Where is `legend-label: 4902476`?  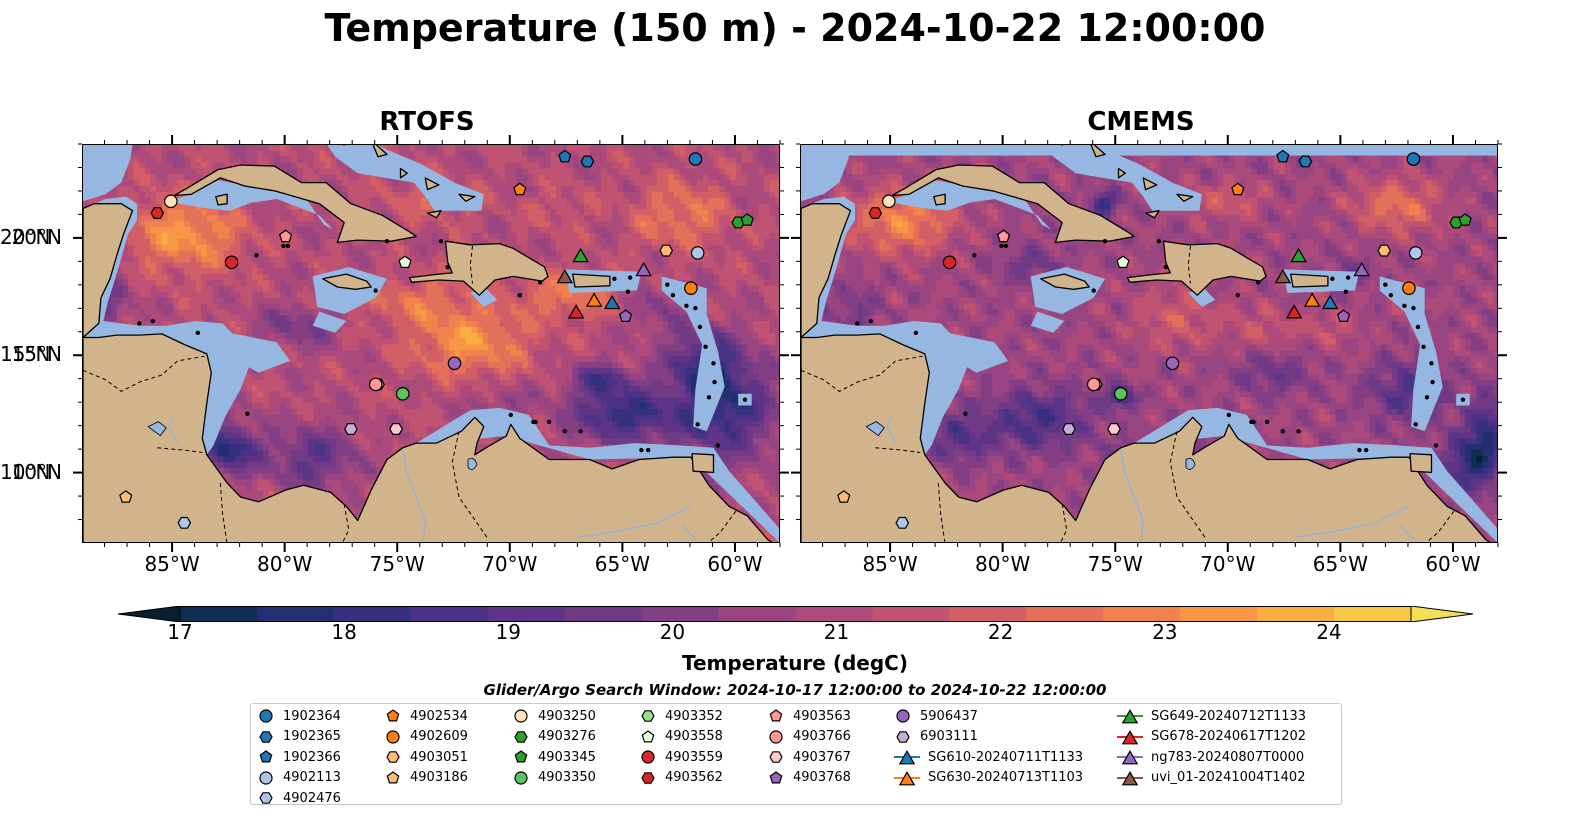 legend-label: 4902476 is located at coordinates (312, 798).